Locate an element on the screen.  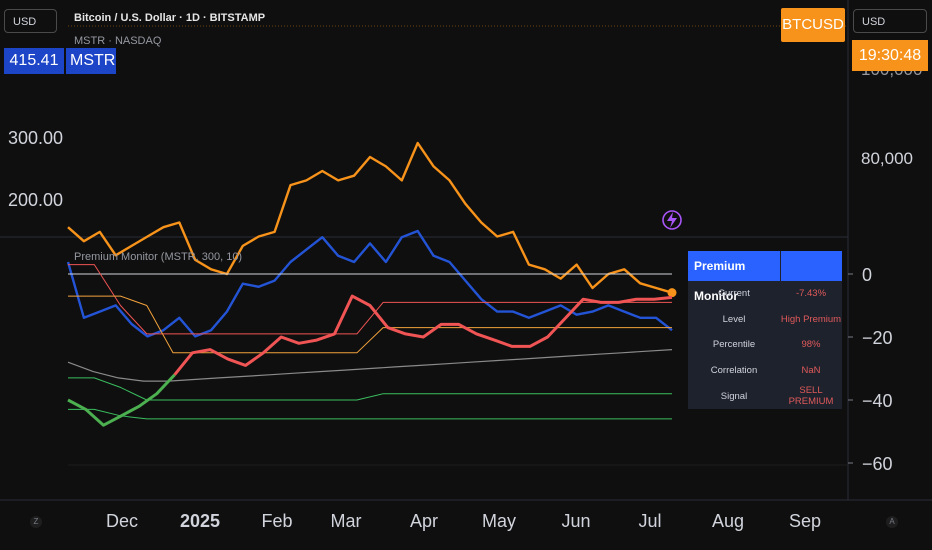
table-key: Percentile is located at coordinates (734, 345).